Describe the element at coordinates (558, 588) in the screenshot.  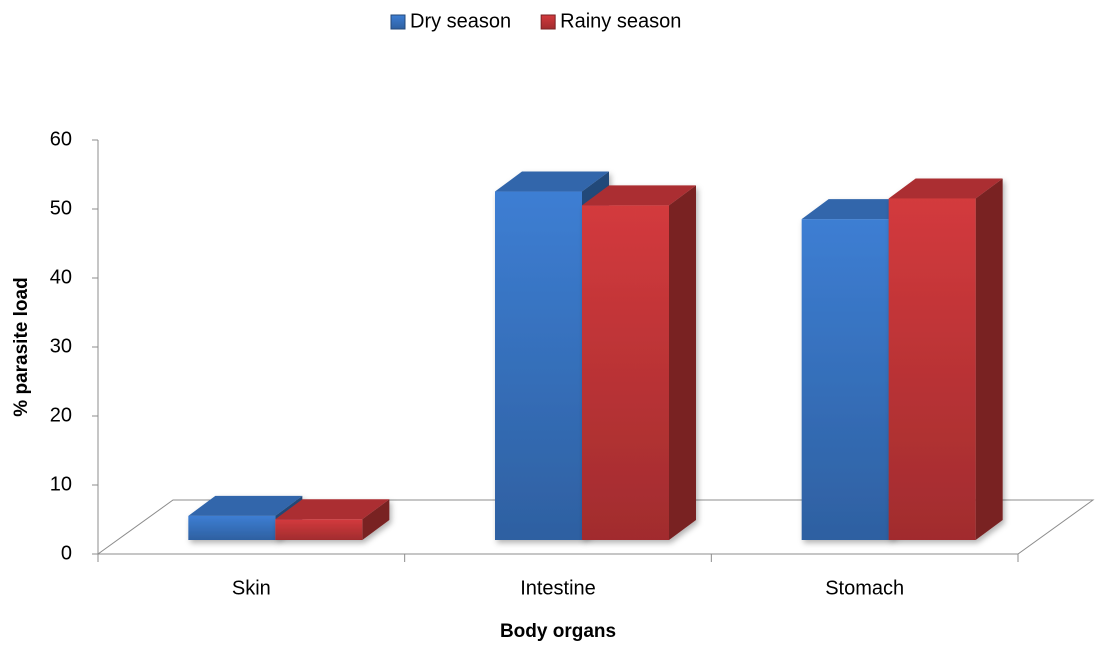
I see `x-tick-label: Intestine` at that location.